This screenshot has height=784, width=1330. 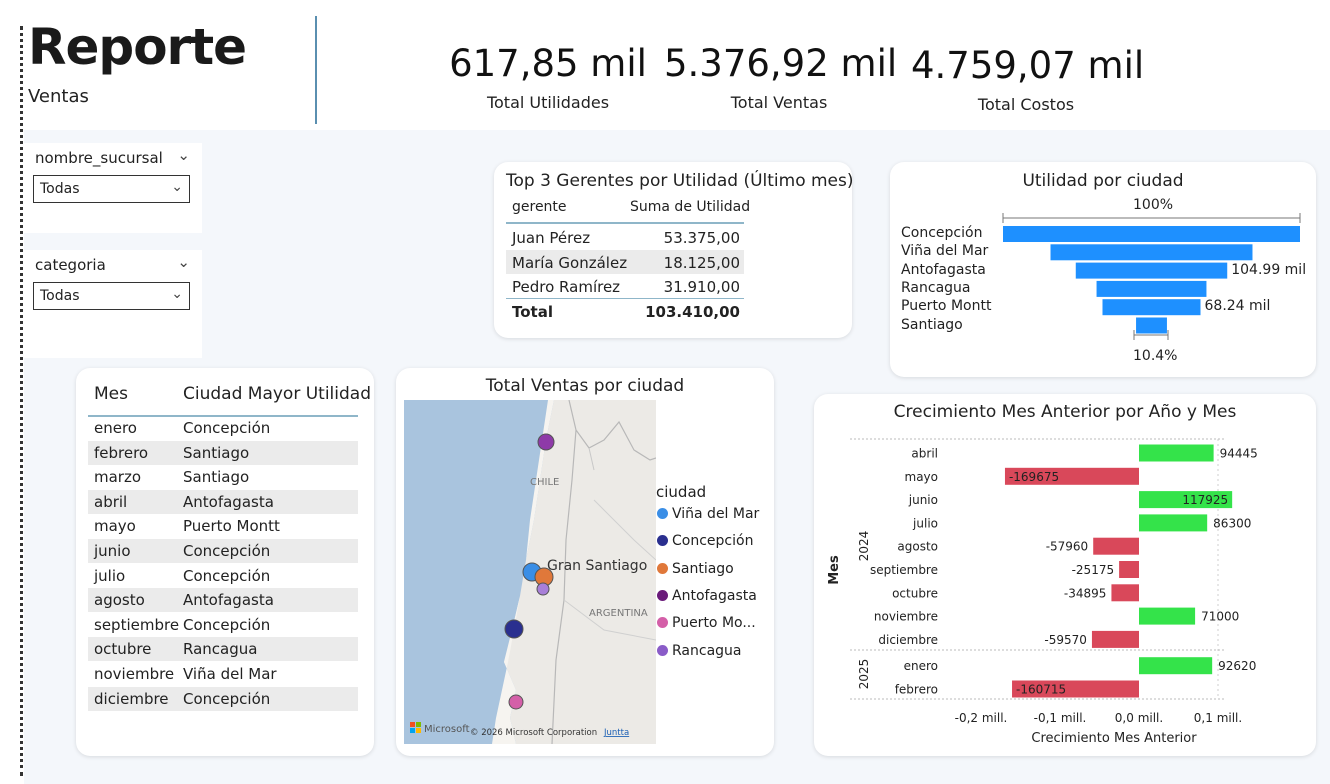 What do you see at coordinates (118, 477) in the screenshot?
I see `mes-cell: marzo` at bounding box center [118, 477].